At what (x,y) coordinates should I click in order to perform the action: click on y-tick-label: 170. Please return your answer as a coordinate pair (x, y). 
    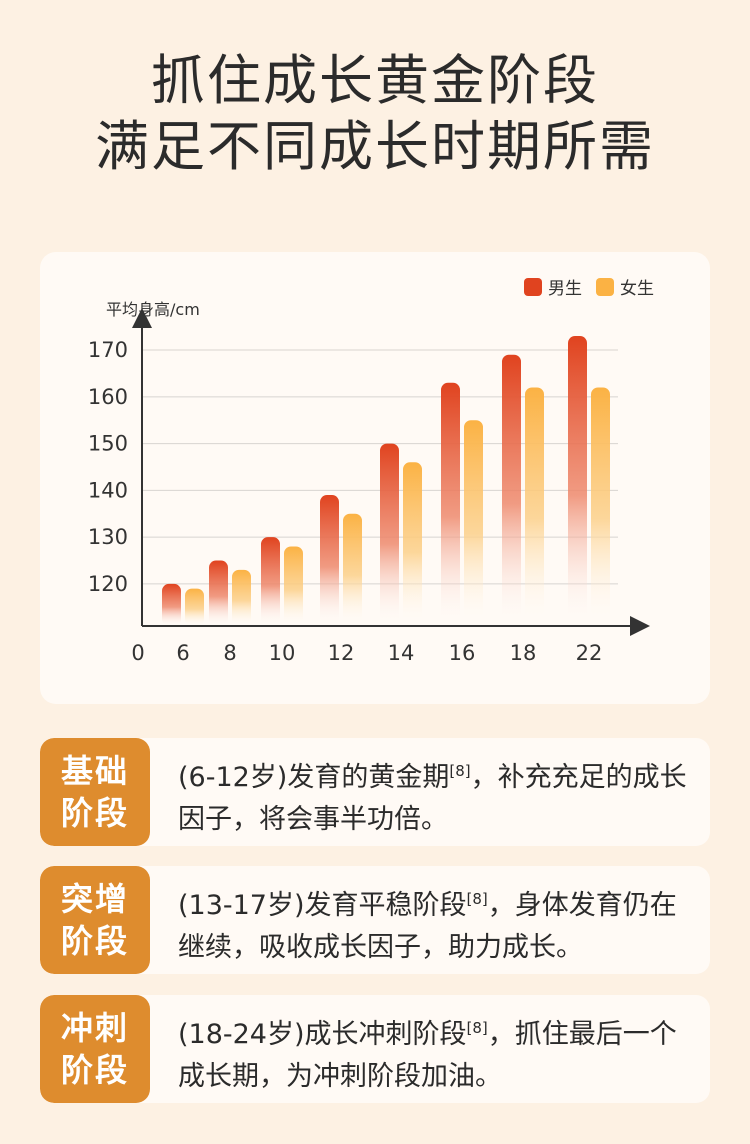
    Looking at the image, I should click on (108, 350).